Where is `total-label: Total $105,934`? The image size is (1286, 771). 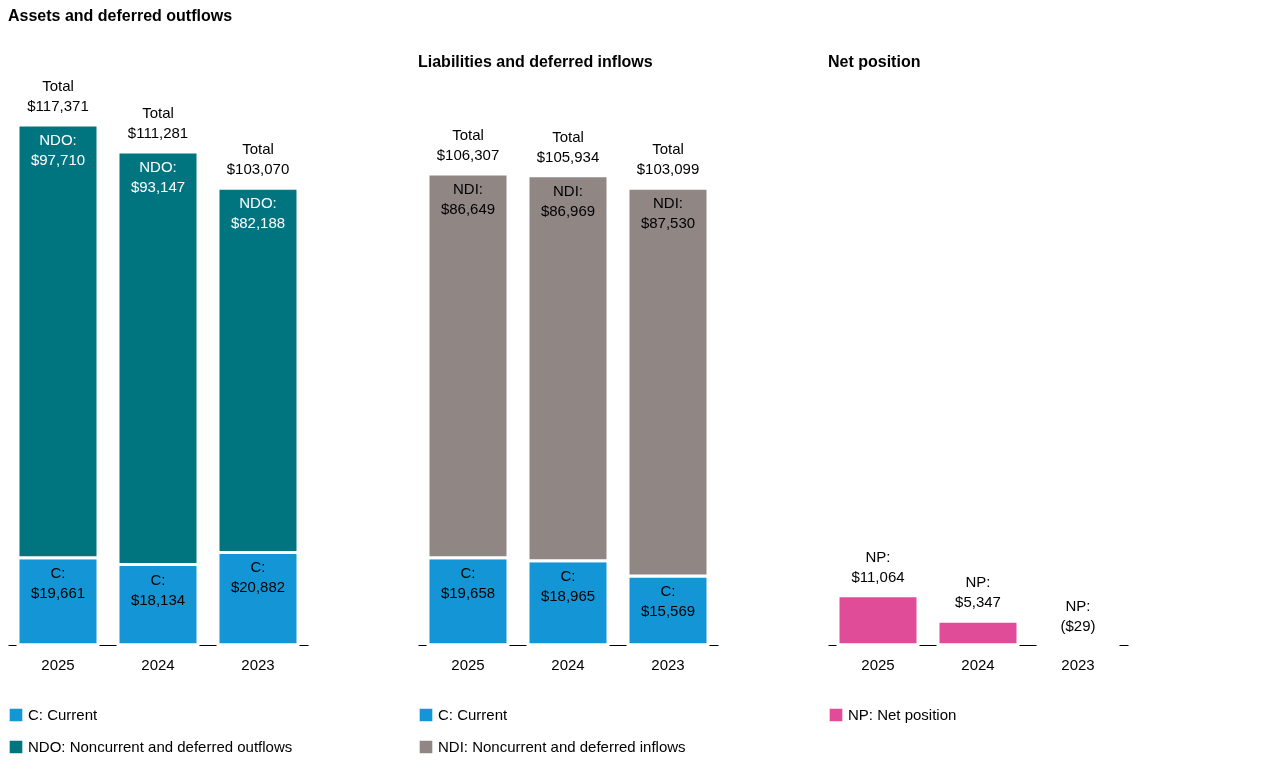 total-label: Total $105,934 is located at coordinates (568, 146).